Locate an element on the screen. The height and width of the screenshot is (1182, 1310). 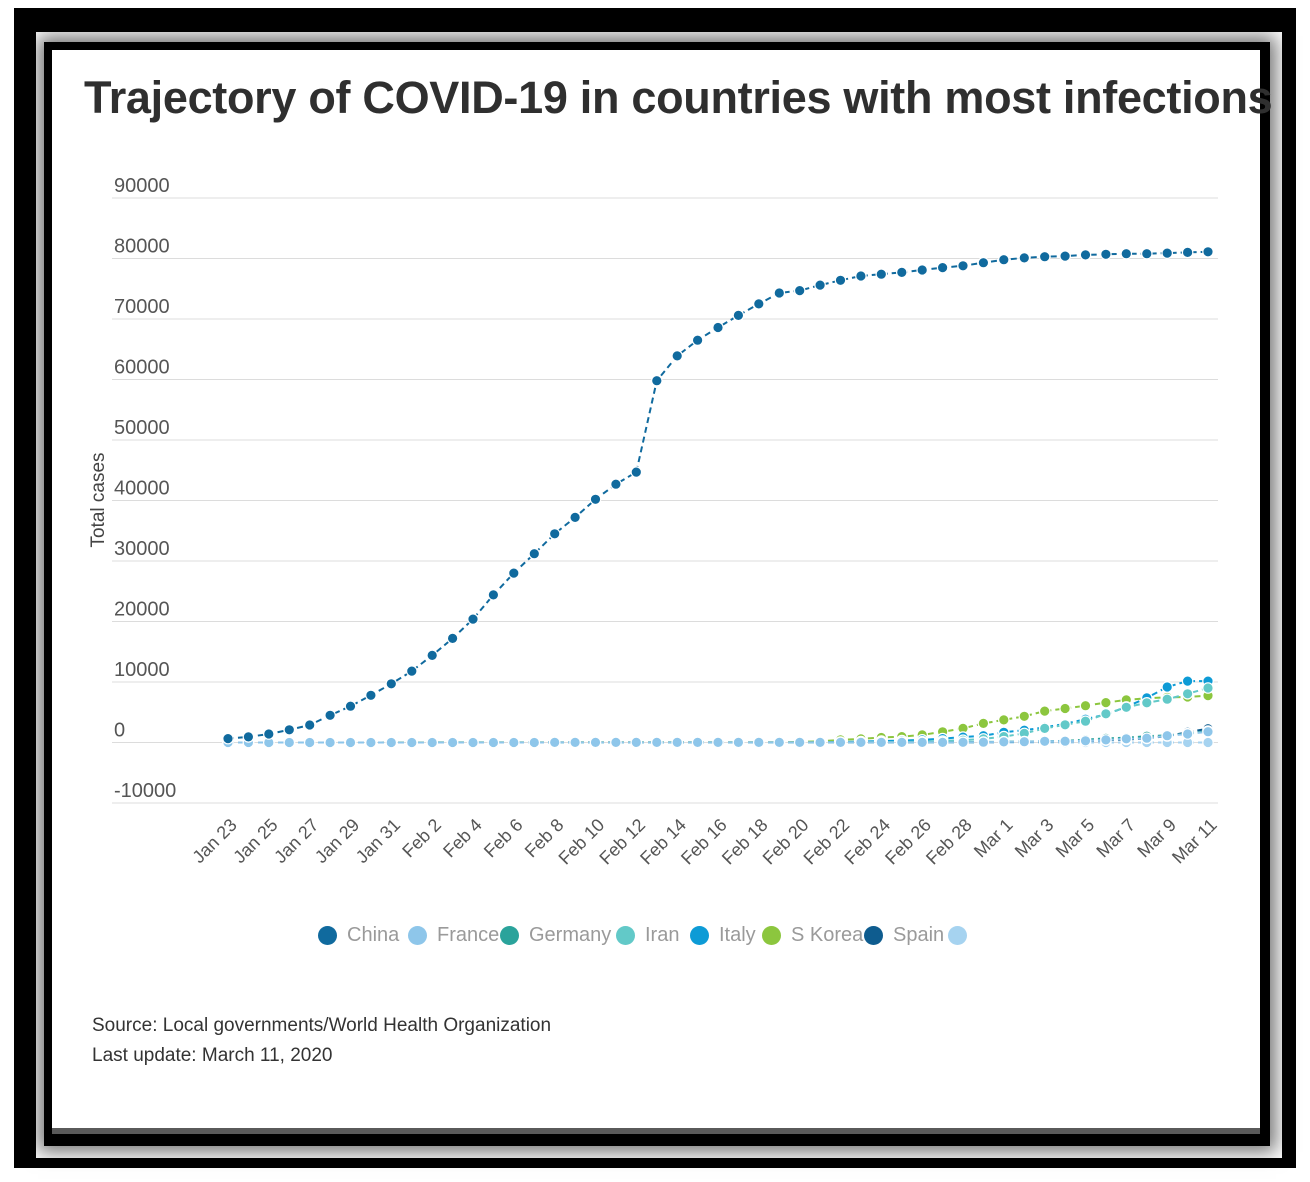
y-tick-label: 70000 is located at coordinates (142, 307).